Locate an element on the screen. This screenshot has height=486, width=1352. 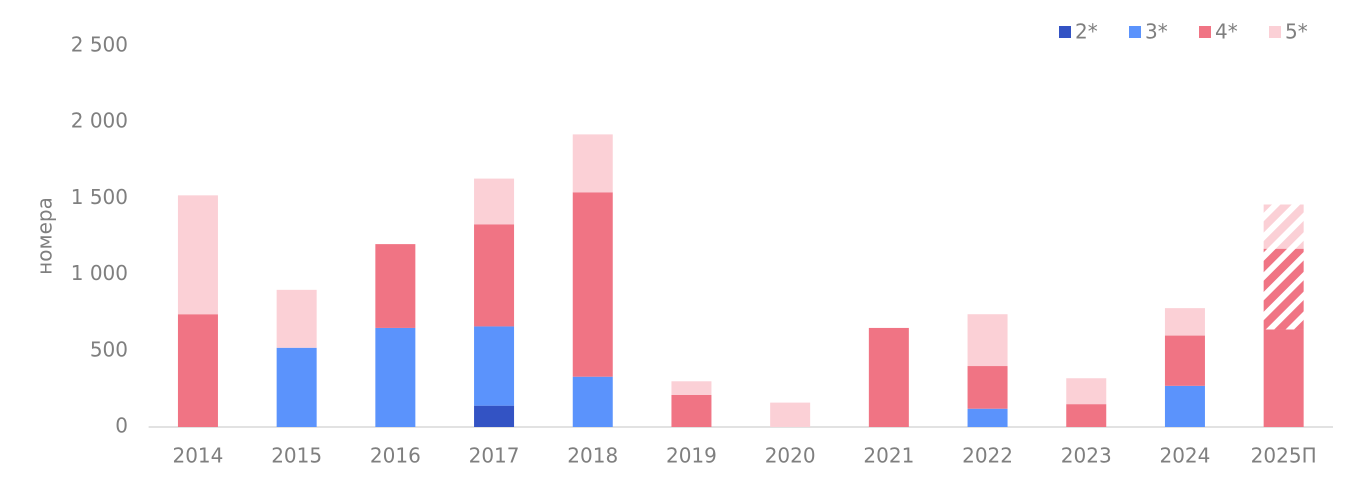
legend-label: 5* is located at coordinates (1296, 32).